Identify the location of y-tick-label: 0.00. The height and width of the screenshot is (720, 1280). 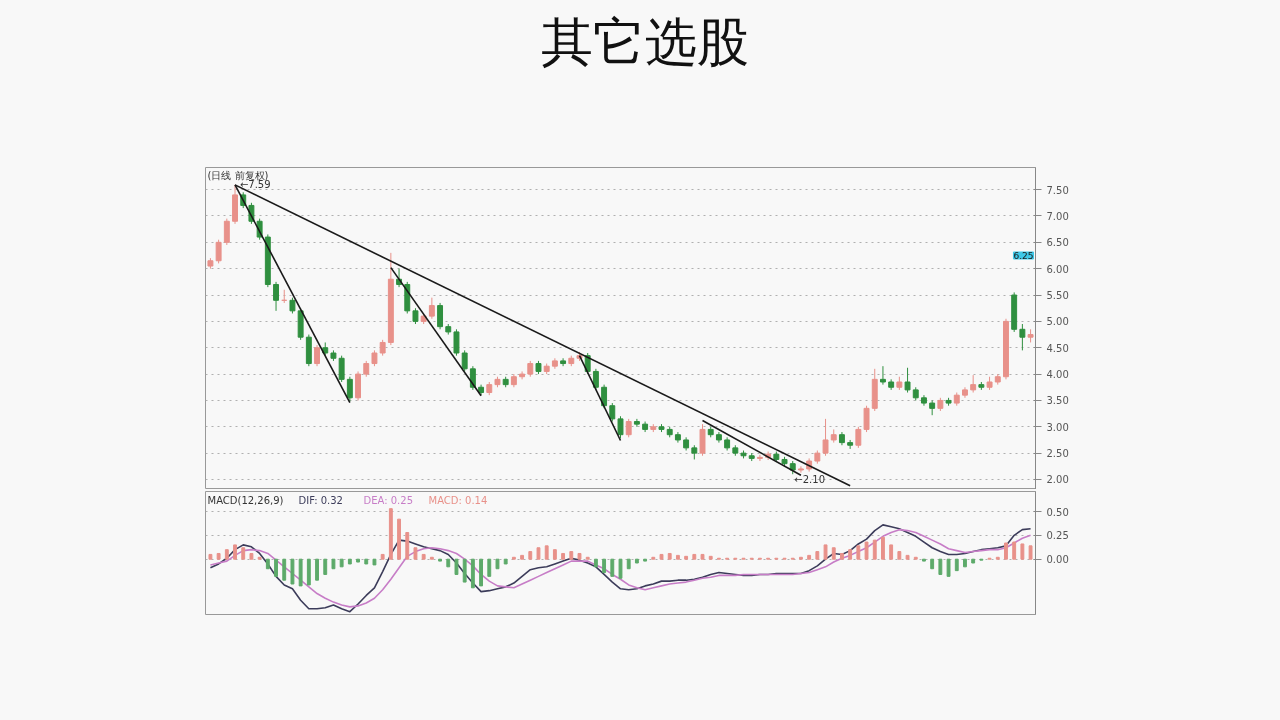
(1057, 560).